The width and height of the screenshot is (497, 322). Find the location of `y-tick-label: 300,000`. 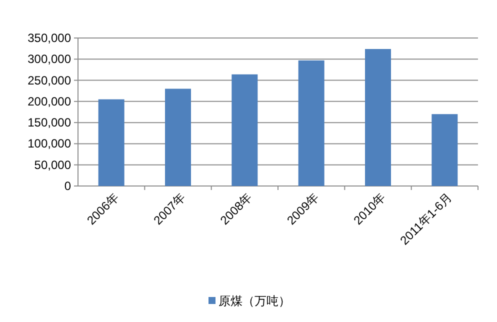

y-tick-label: 300,000 is located at coordinates (50, 59).